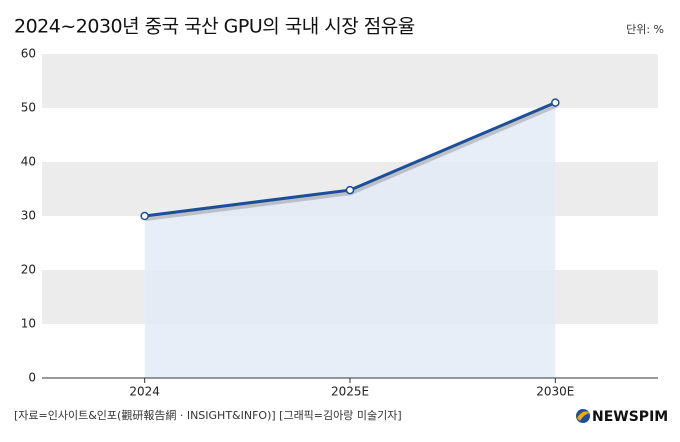 The image size is (680, 442). Describe the element at coordinates (28, 108) in the screenshot. I see `y-tick-label: 50` at that location.